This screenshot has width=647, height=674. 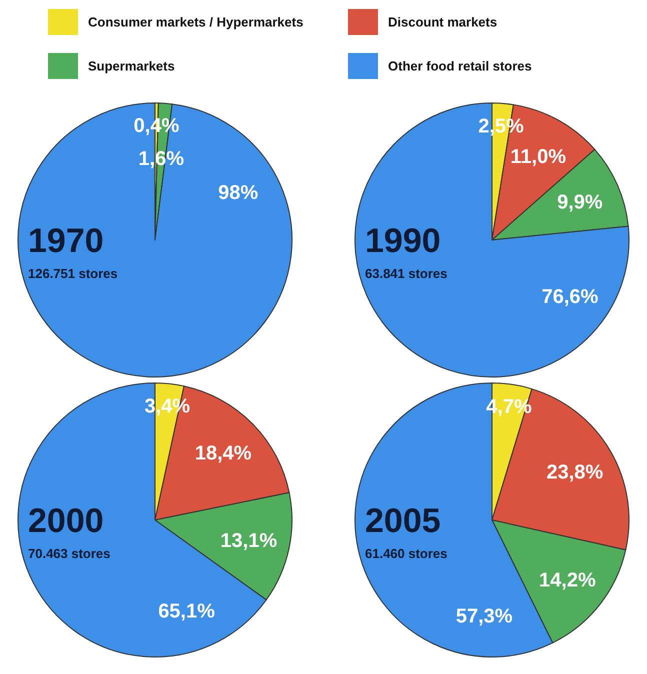 I want to click on text: 1970, so click(x=66, y=241).